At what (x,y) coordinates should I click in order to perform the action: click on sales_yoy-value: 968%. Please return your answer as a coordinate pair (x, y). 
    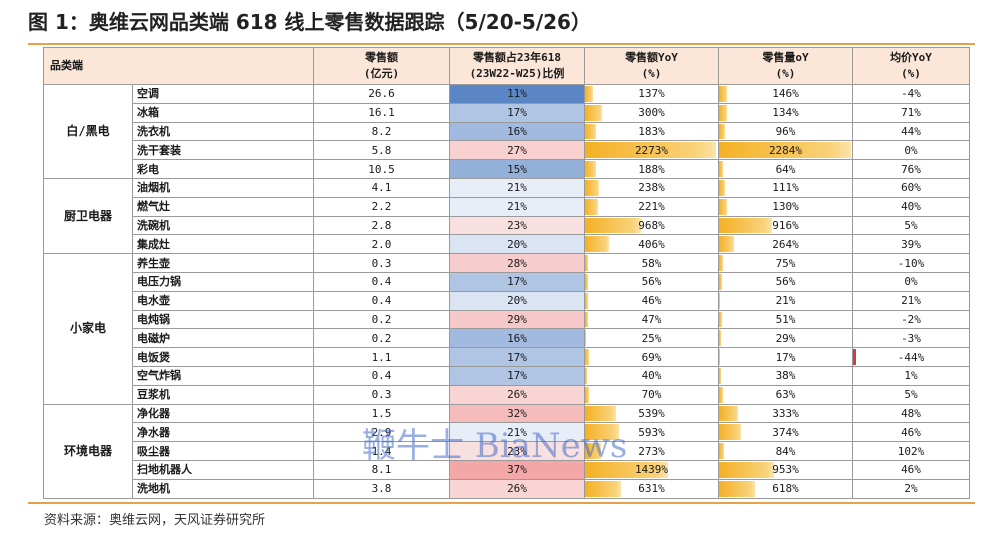
    Looking at the image, I should click on (651, 225).